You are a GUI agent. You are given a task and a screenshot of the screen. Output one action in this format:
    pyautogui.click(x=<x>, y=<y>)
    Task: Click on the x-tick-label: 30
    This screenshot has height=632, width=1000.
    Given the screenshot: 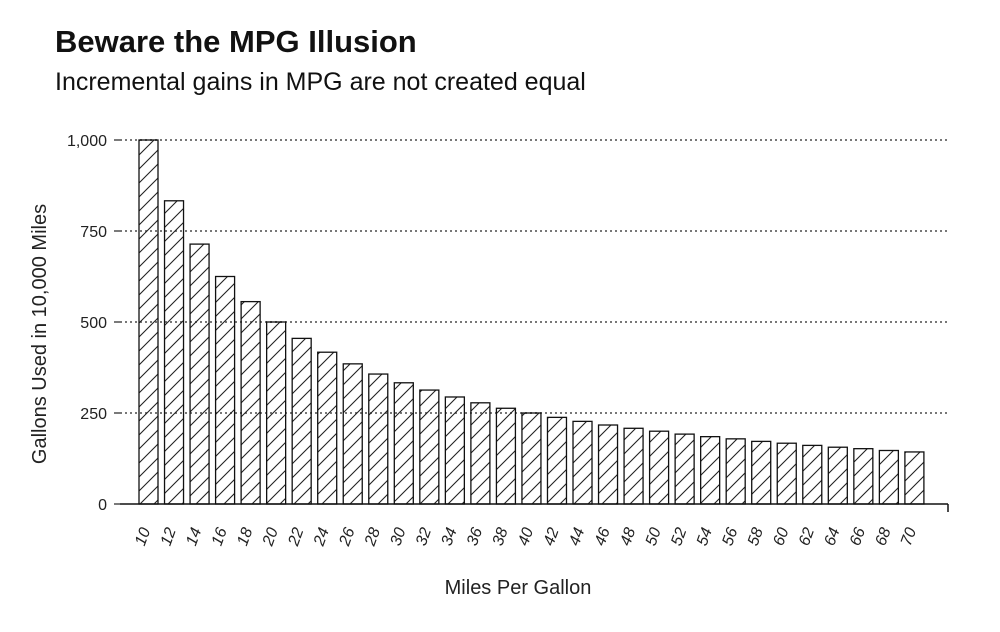 What is the action you would take?
    pyautogui.click(x=398, y=536)
    